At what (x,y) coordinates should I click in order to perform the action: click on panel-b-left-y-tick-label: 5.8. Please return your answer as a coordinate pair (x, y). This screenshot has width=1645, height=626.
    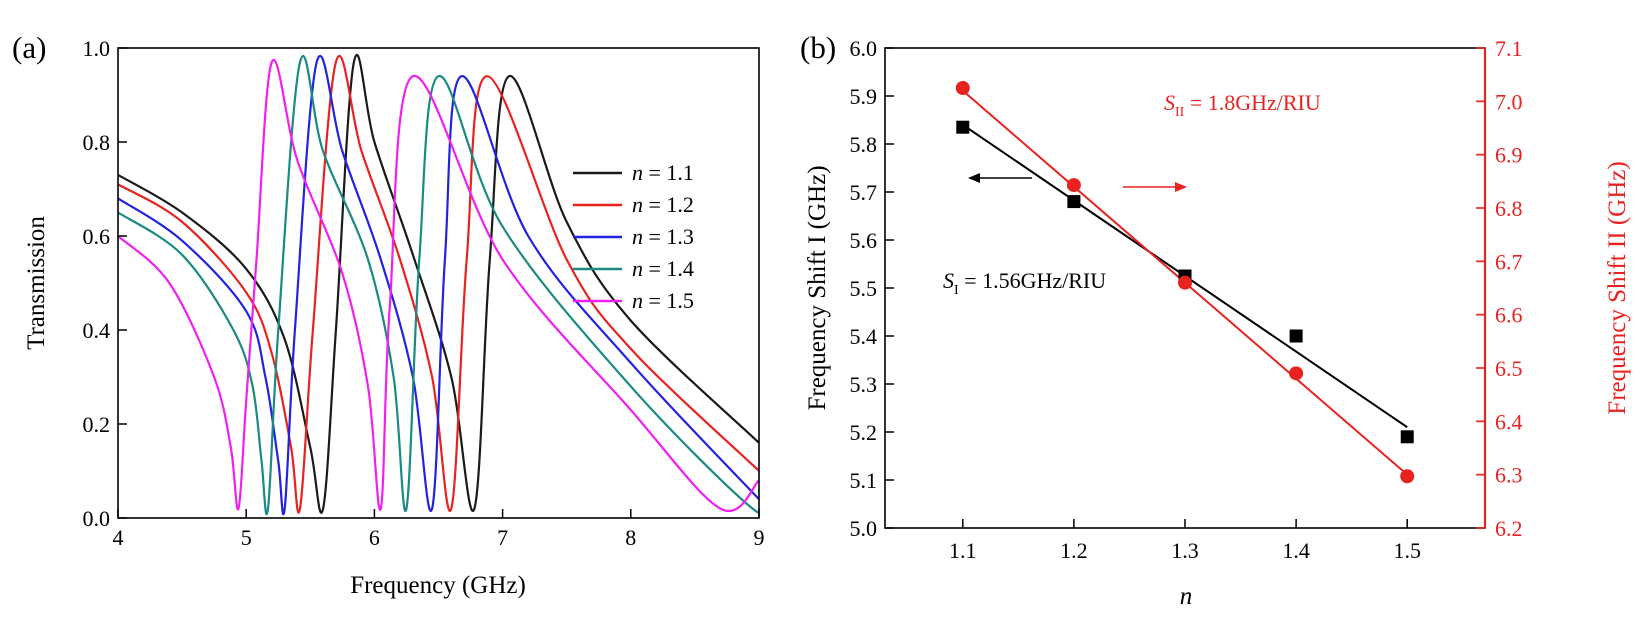
    Looking at the image, I should click on (864, 144).